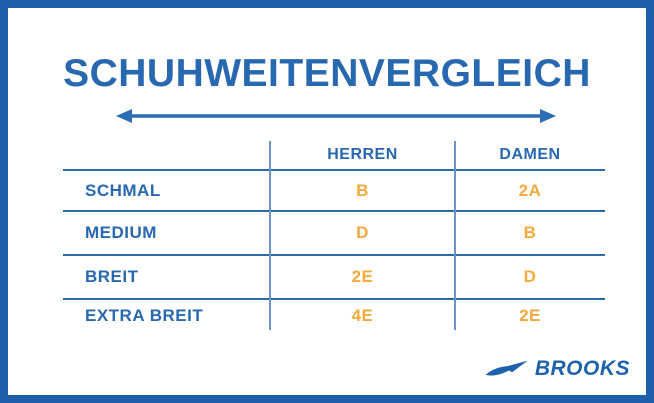 This screenshot has height=403, width=654. What do you see at coordinates (506, 368) in the screenshot?
I see `brooks-swoosh-icon` at bounding box center [506, 368].